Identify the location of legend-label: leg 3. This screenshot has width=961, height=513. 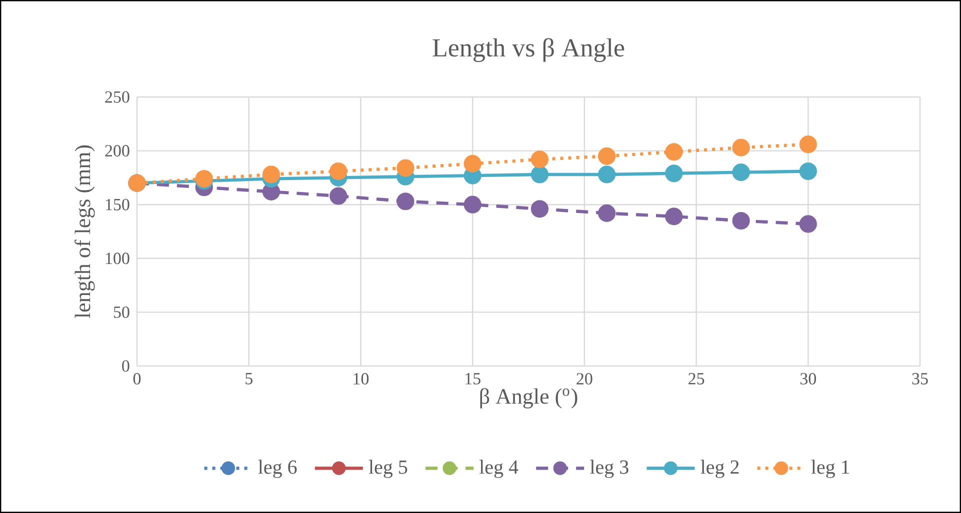
(609, 469).